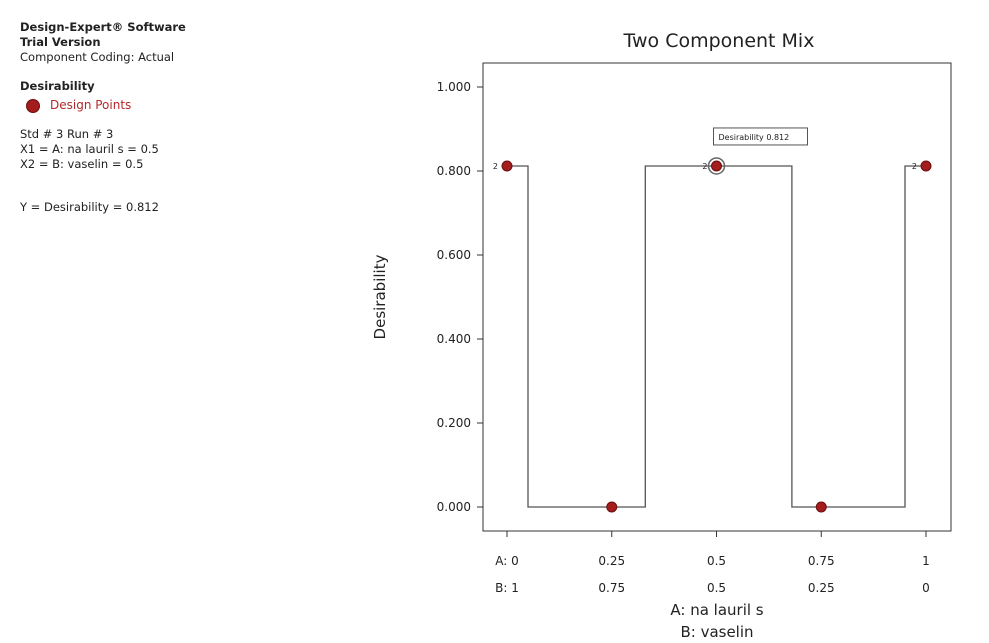  I want to click on x2-label: X2 = B: vaselin = 0.5, so click(82, 164).